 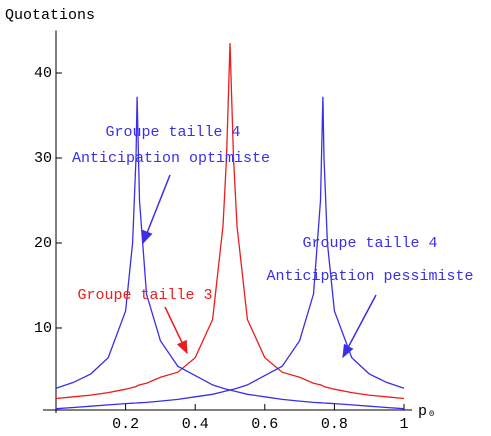 What do you see at coordinates (43, 243) in the screenshot?
I see `y-tick-label: 20` at bounding box center [43, 243].